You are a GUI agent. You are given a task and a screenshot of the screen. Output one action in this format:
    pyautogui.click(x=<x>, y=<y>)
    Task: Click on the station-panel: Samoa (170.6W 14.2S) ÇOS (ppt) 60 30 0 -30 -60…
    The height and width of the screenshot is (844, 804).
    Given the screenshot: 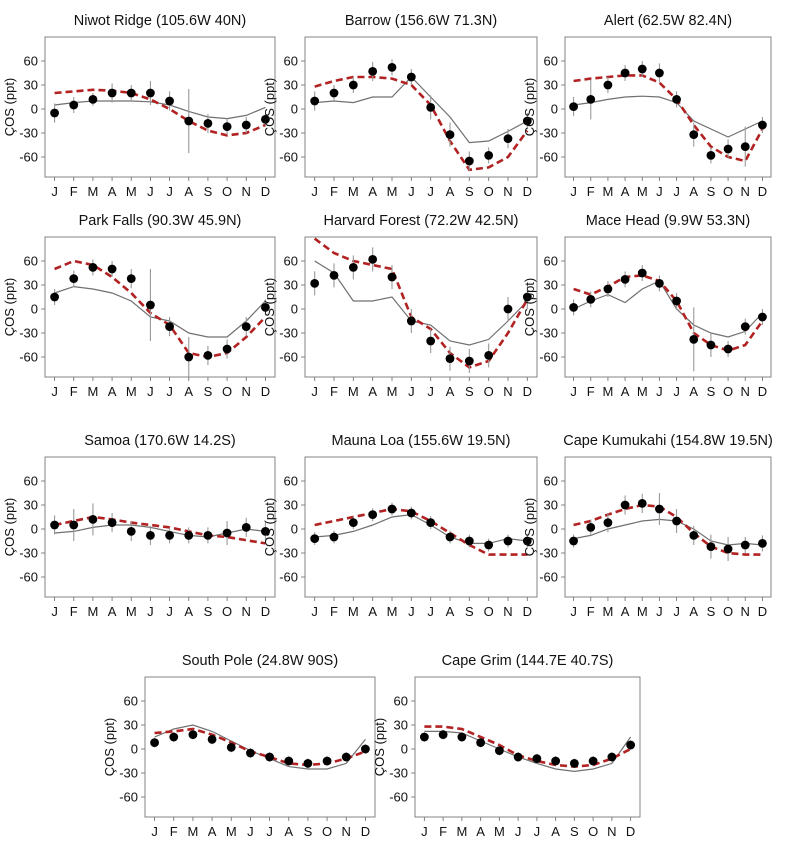 What is the action you would take?
    pyautogui.click(x=139, y=526)
    